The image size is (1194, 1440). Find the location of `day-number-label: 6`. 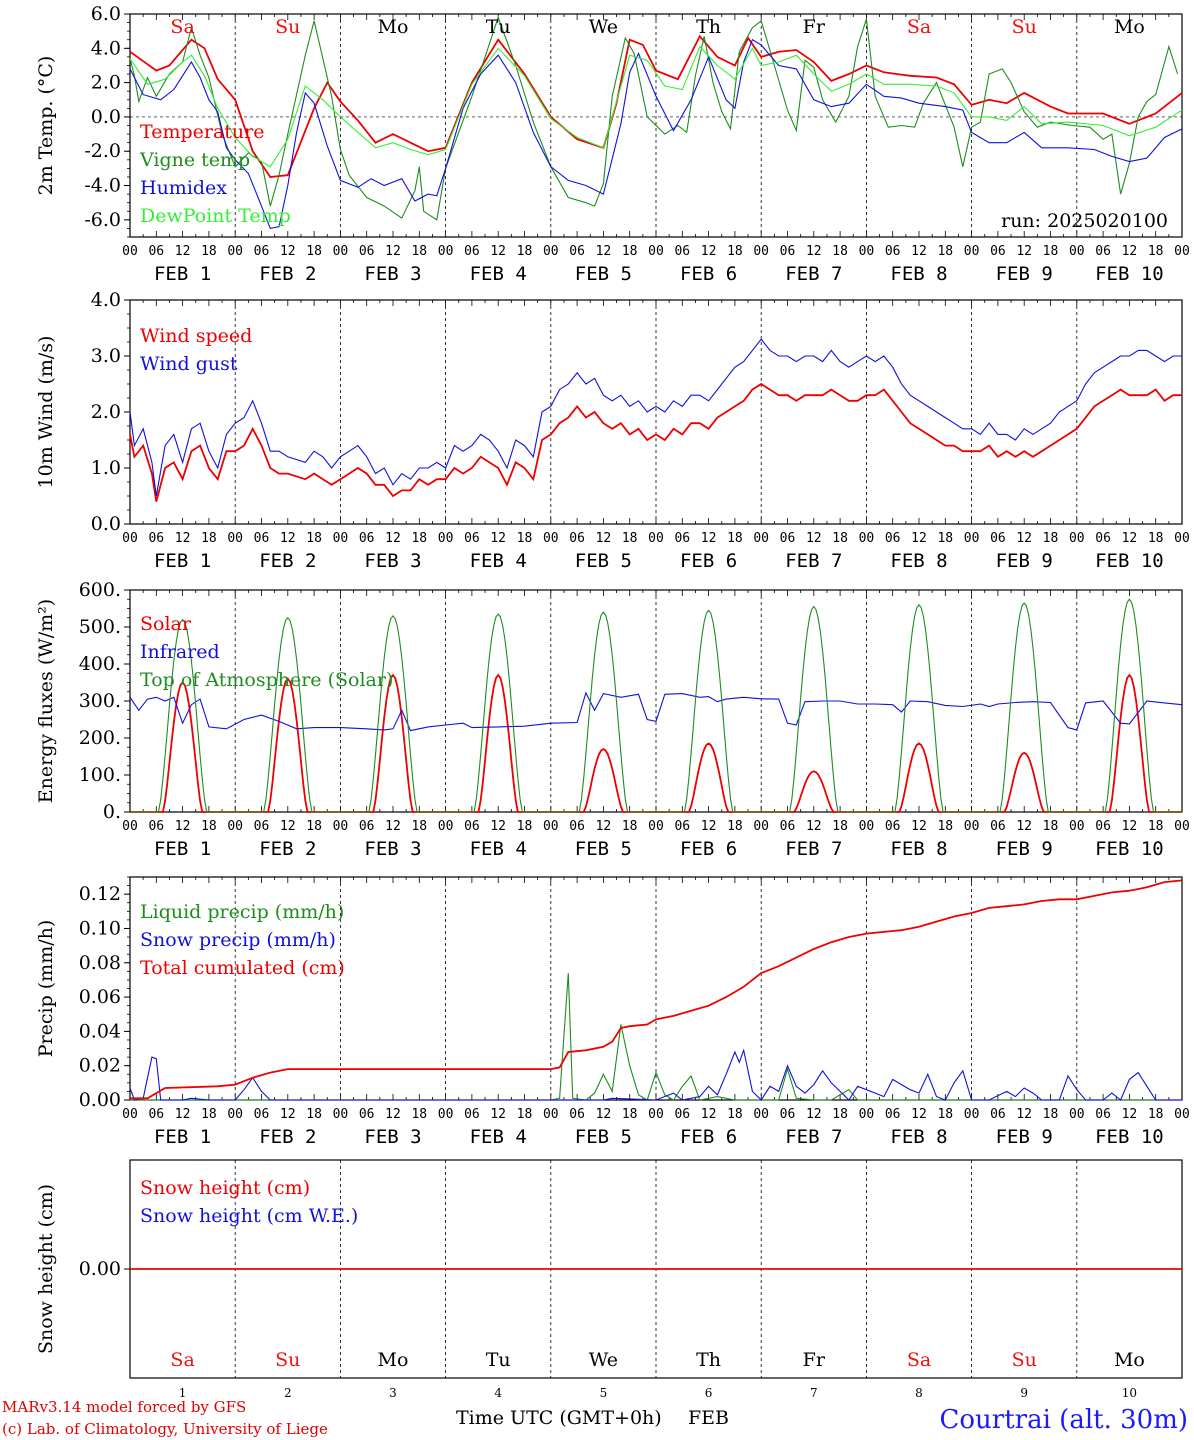

day-number-label: 6 is located at coordinates (709, 1393).